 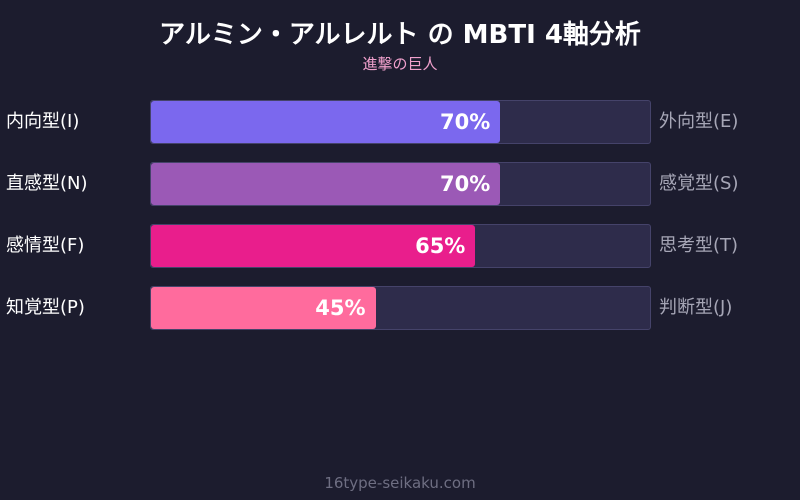 I want to click on bar-track-ns: 70%, so click(x=400, y=184).